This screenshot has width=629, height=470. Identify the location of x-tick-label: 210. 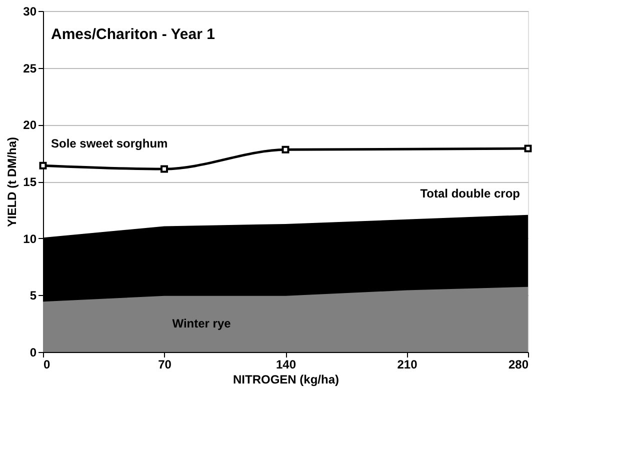
(407, 365).